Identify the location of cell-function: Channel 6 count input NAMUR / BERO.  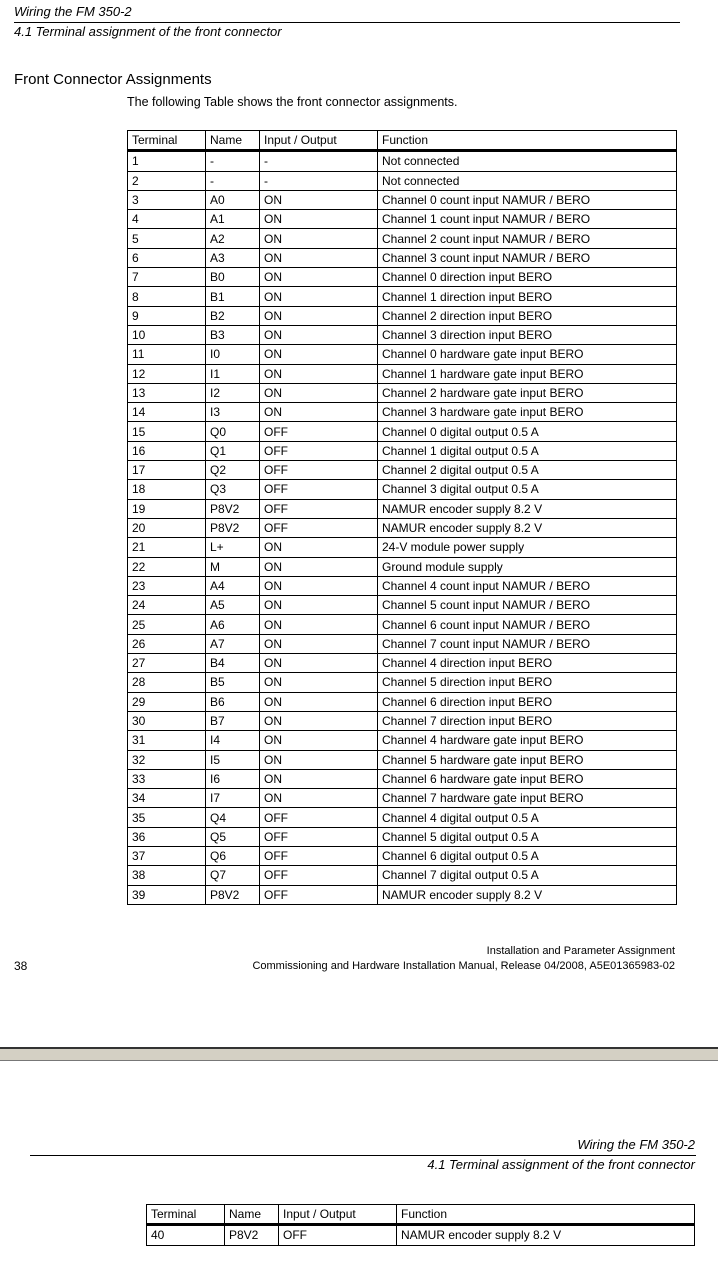
(527, 624).